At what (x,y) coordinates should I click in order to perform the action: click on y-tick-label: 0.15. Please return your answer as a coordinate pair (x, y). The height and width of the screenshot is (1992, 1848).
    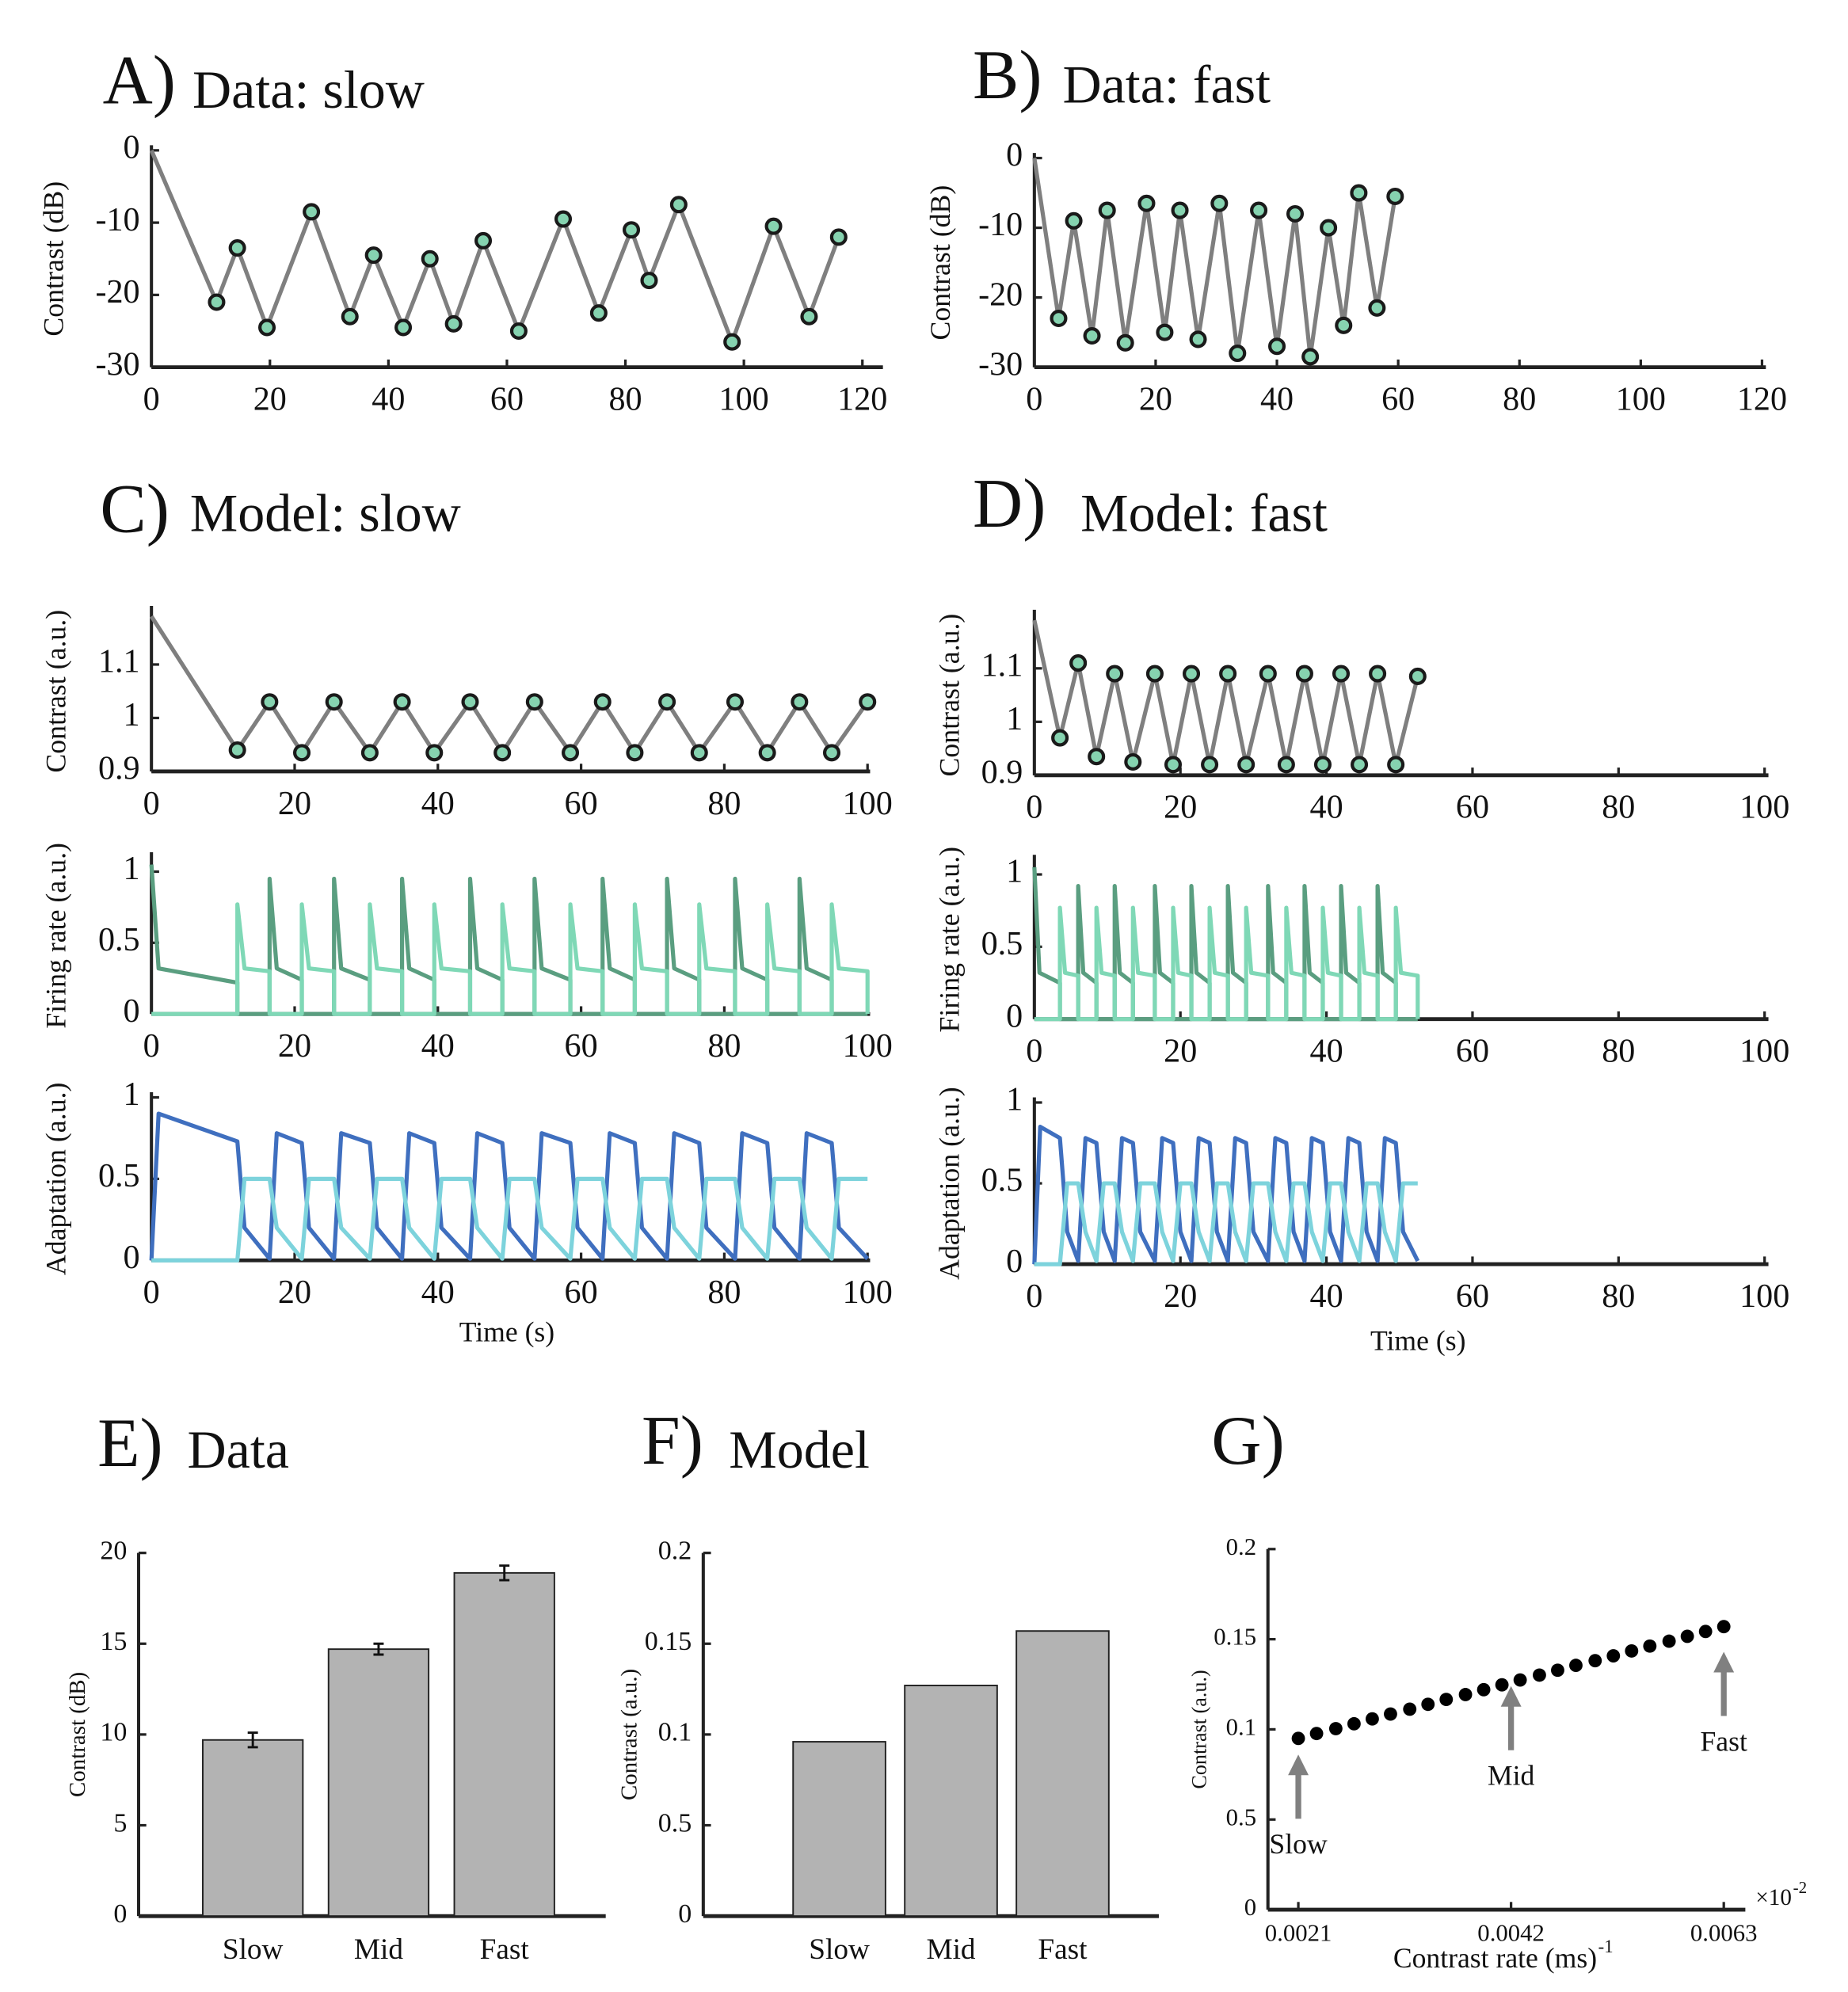
    Looking at the image, I should click on (1235, 1637).